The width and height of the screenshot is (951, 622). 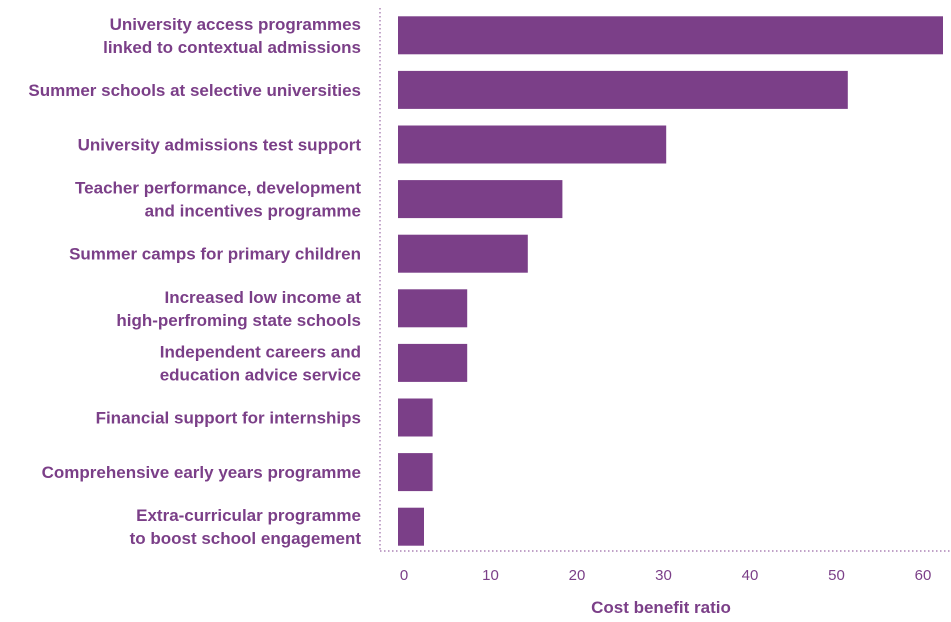 I want to click on category-label-line: linked to contextual admissions, so click(x=232, y=47).